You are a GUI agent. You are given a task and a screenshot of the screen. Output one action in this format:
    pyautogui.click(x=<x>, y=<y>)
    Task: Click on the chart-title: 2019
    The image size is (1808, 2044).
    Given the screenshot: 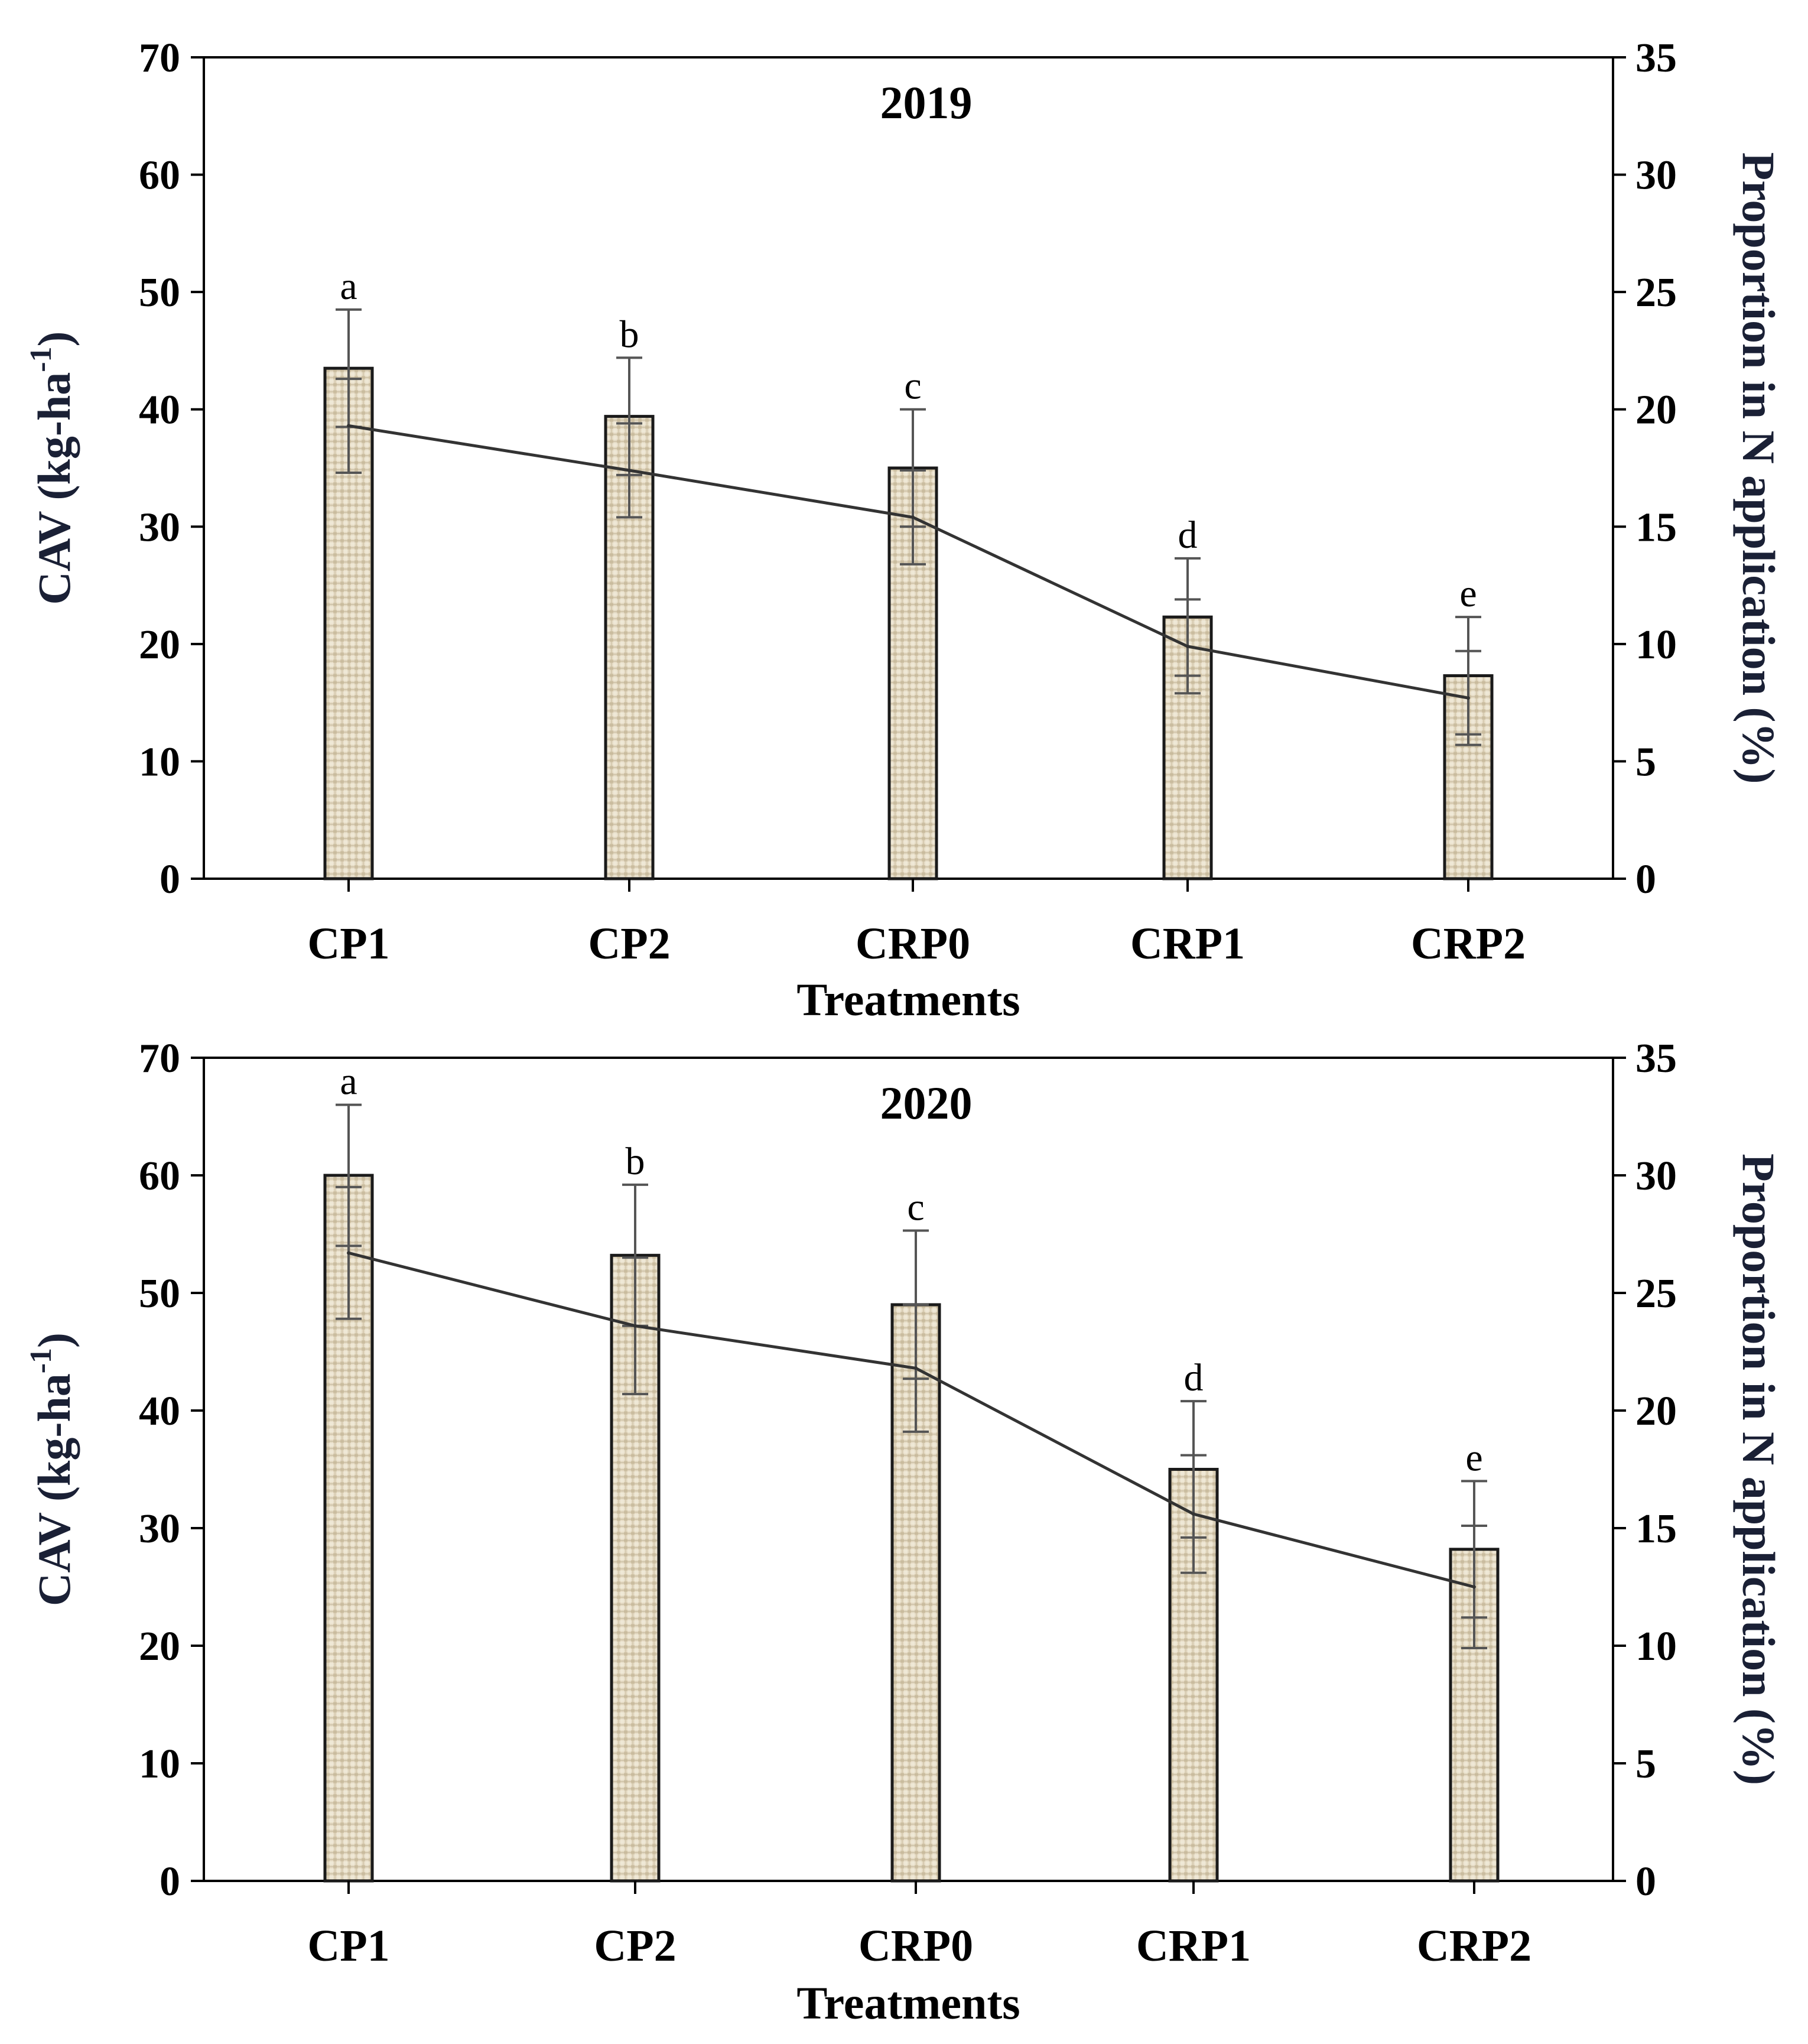 What is the action you would take?
    pyautogui.click(x=926, y=103)
    